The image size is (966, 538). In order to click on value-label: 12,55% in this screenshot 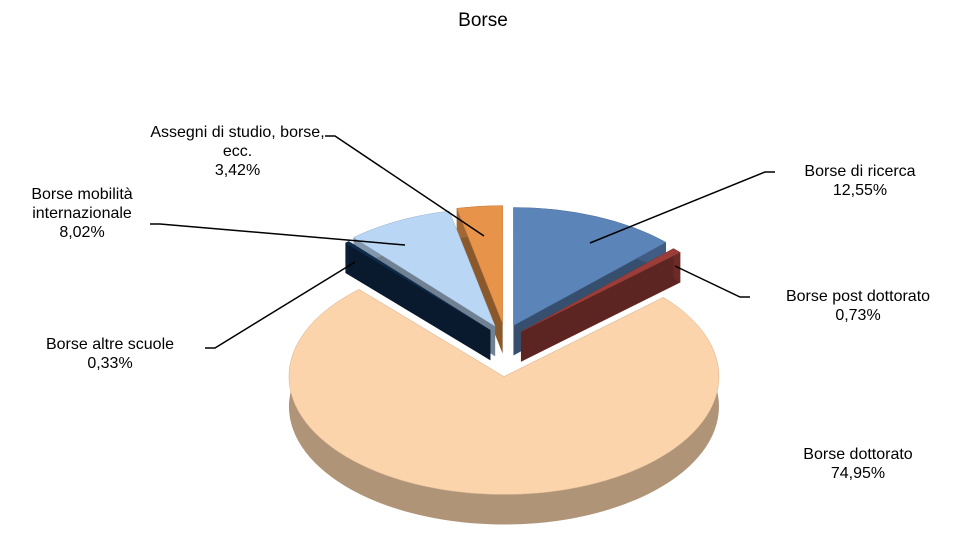, I will do `click(860, 190)`.